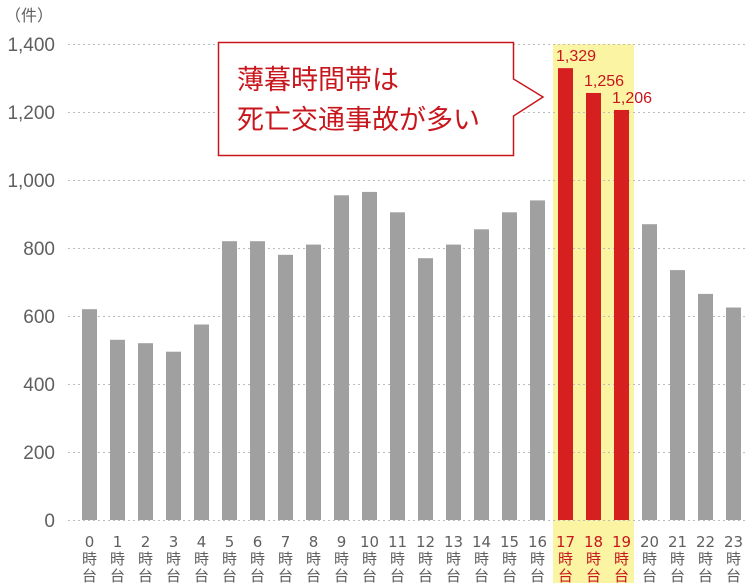 The height and width of the screenshot is (583, 750). I want to click on x-tick-label: 19 時台, so click(621, 558).